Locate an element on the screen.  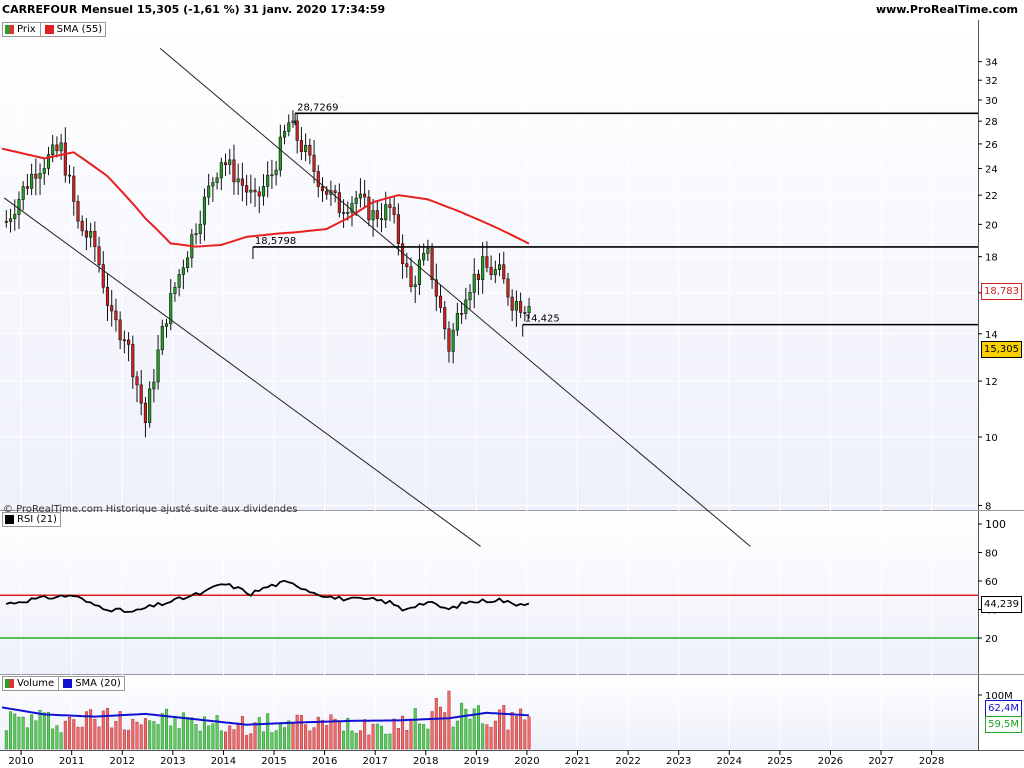
sma55-line is located at coordinates (265, 197).